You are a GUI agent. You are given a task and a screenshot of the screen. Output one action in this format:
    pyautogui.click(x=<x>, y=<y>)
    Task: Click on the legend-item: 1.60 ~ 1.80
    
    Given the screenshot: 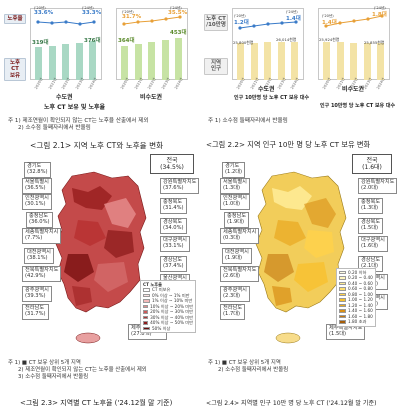 What is the action you would take?
    pyautogui.click(x=356, y=316)
    